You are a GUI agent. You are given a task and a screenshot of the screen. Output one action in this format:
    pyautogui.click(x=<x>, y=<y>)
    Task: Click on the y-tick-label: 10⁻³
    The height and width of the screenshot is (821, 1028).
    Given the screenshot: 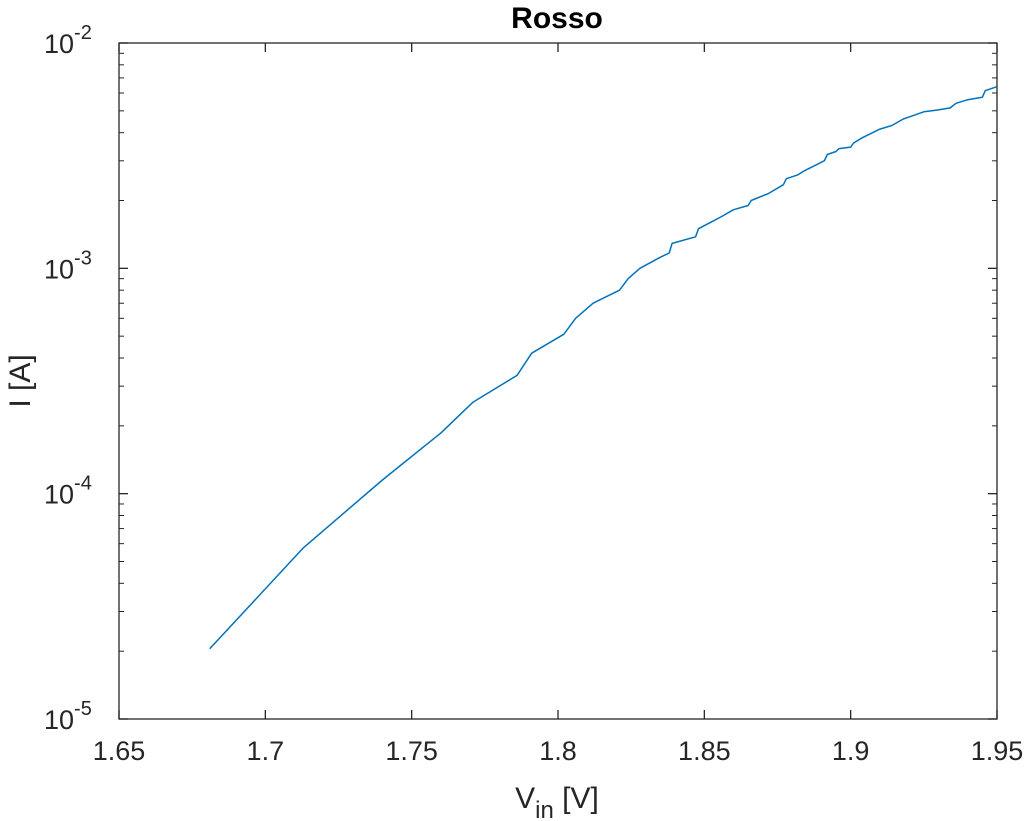 What is the action you would take?
    pyautogui.click(x=68, y=265)
    